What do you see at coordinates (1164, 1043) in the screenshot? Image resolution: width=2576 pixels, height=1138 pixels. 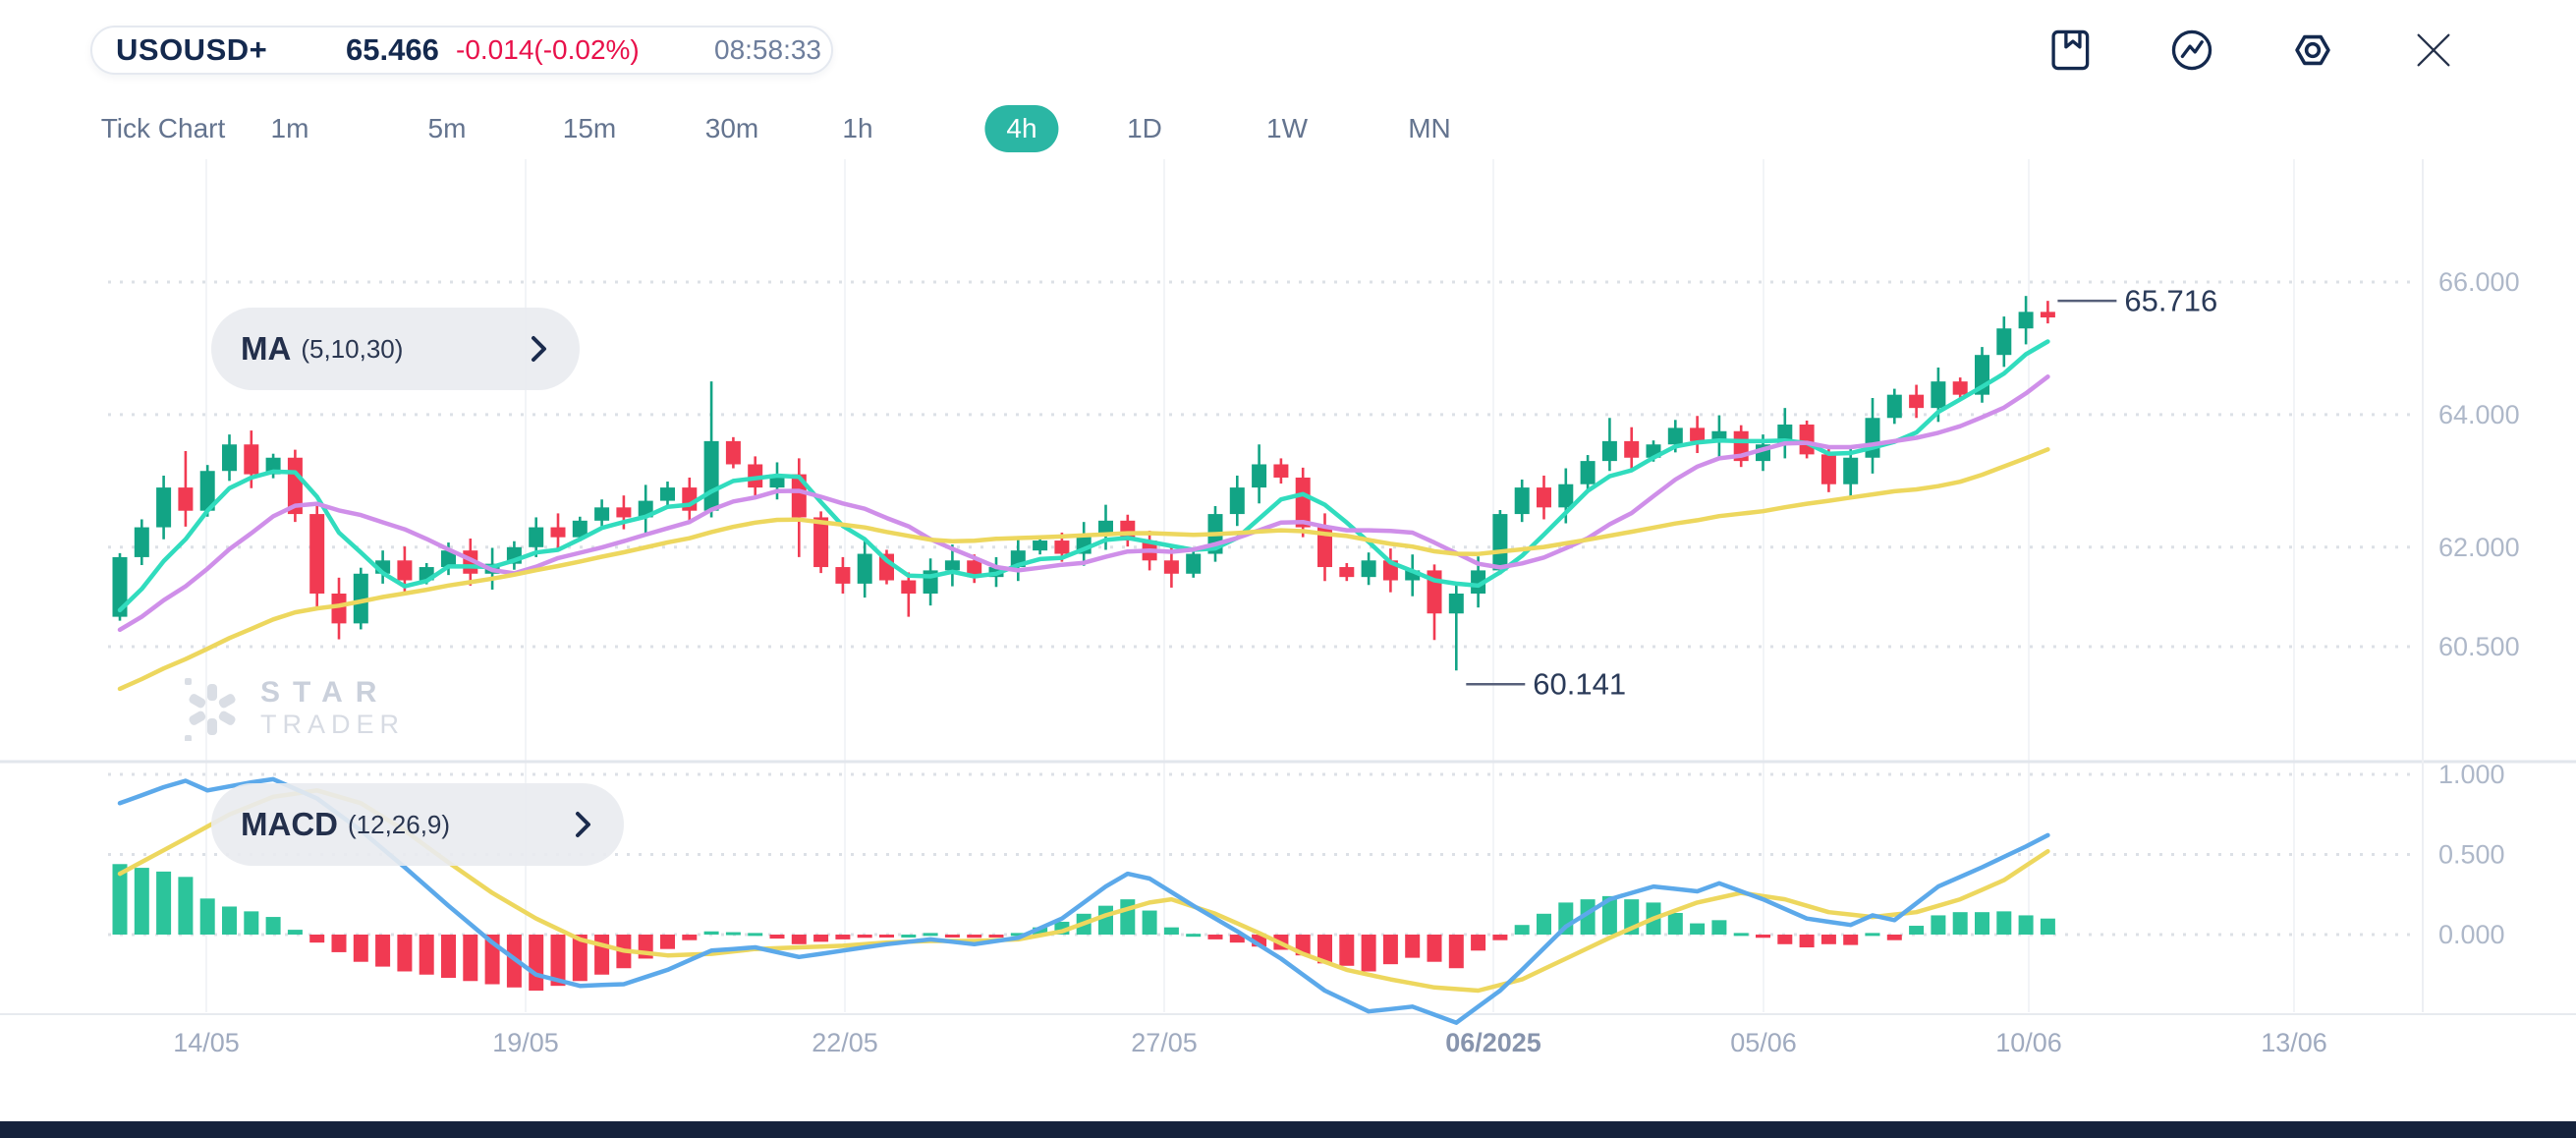 I see `date-label: 27/05` at bounding box center [1164, 1043].